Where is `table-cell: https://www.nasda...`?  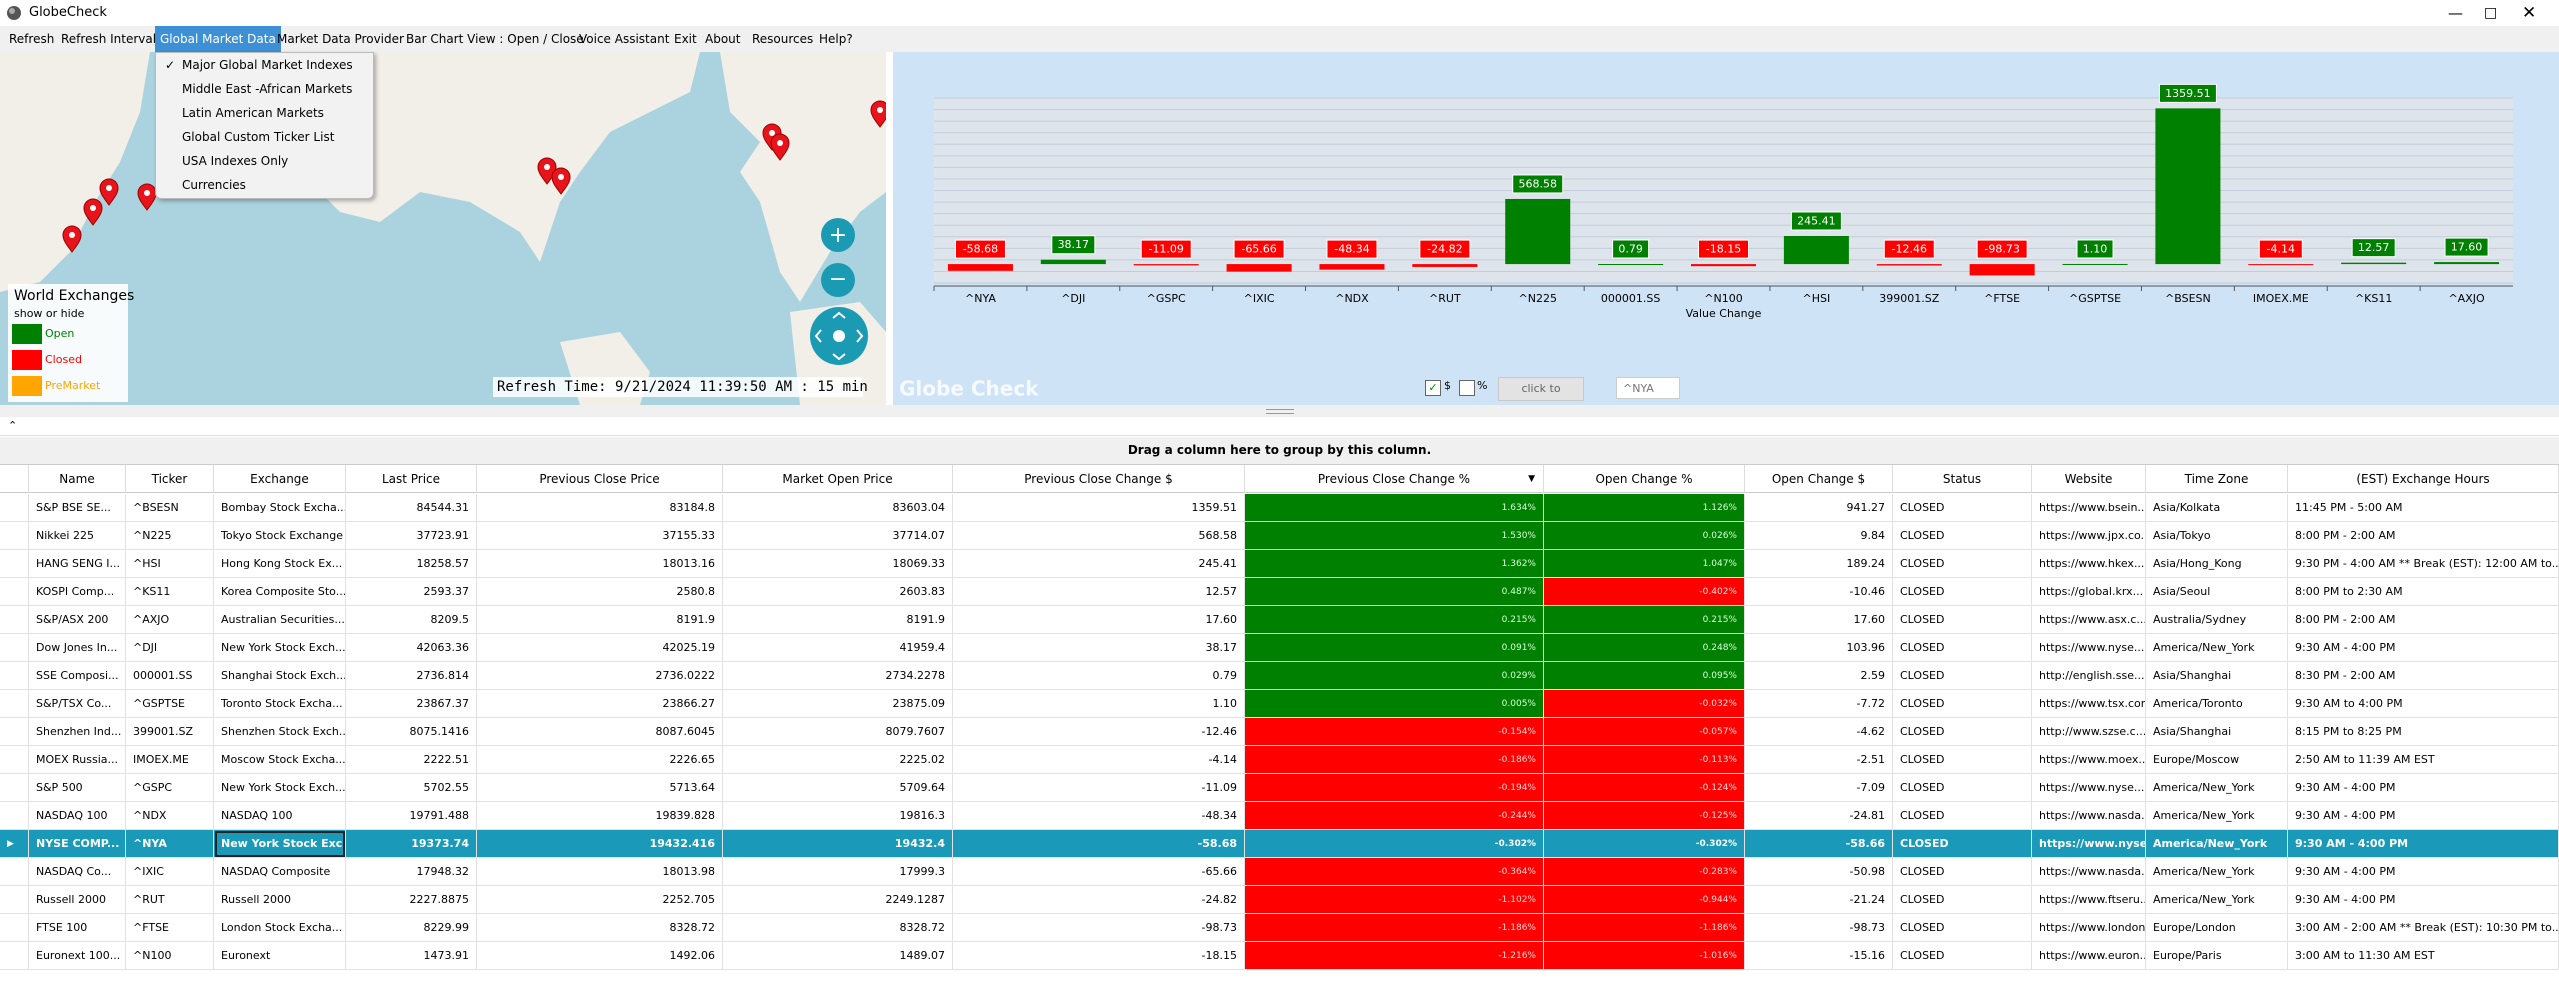
table-cell: https://www.nasda... is located at coordinates (2089, 872).